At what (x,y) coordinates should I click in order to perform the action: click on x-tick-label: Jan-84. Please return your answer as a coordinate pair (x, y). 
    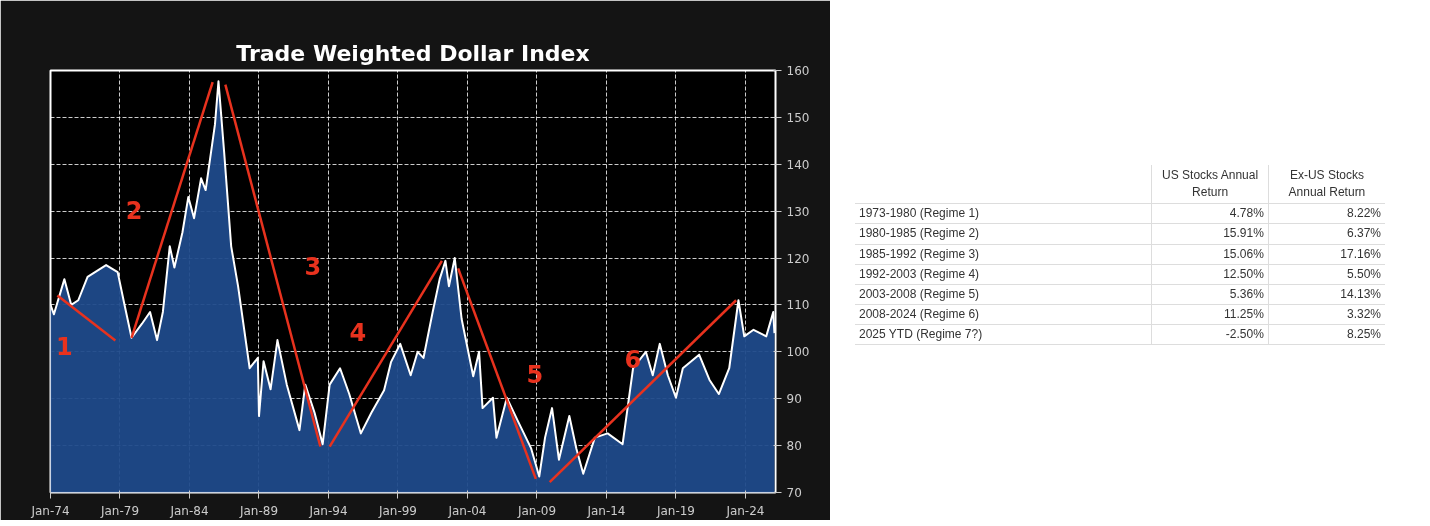
    Looking at the image, I should click on (189, 510).